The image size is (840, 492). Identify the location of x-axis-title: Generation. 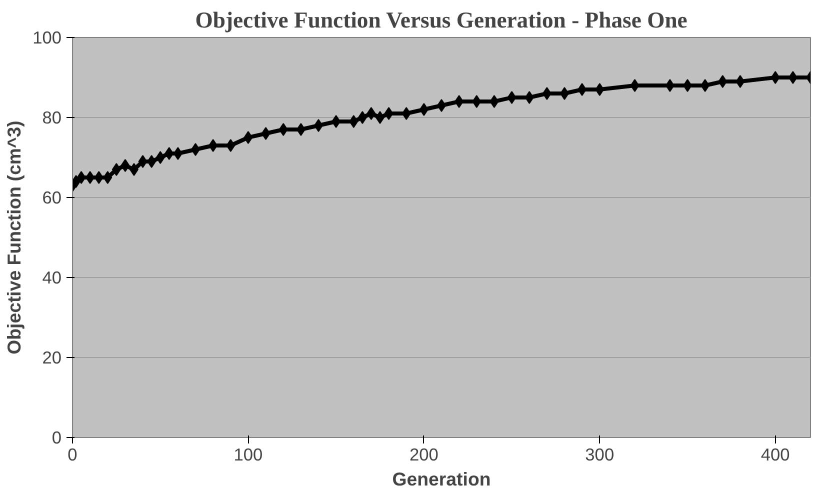
(441, 479).